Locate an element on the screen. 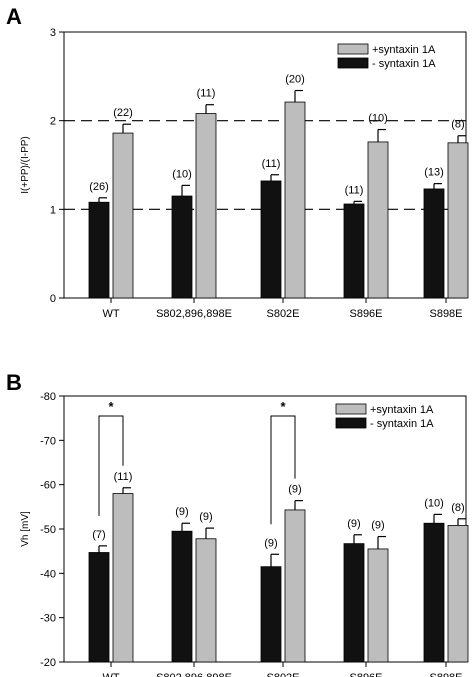 The image size is (474, 677). sample-size-label: (13) is located at coordinates (434, 173).